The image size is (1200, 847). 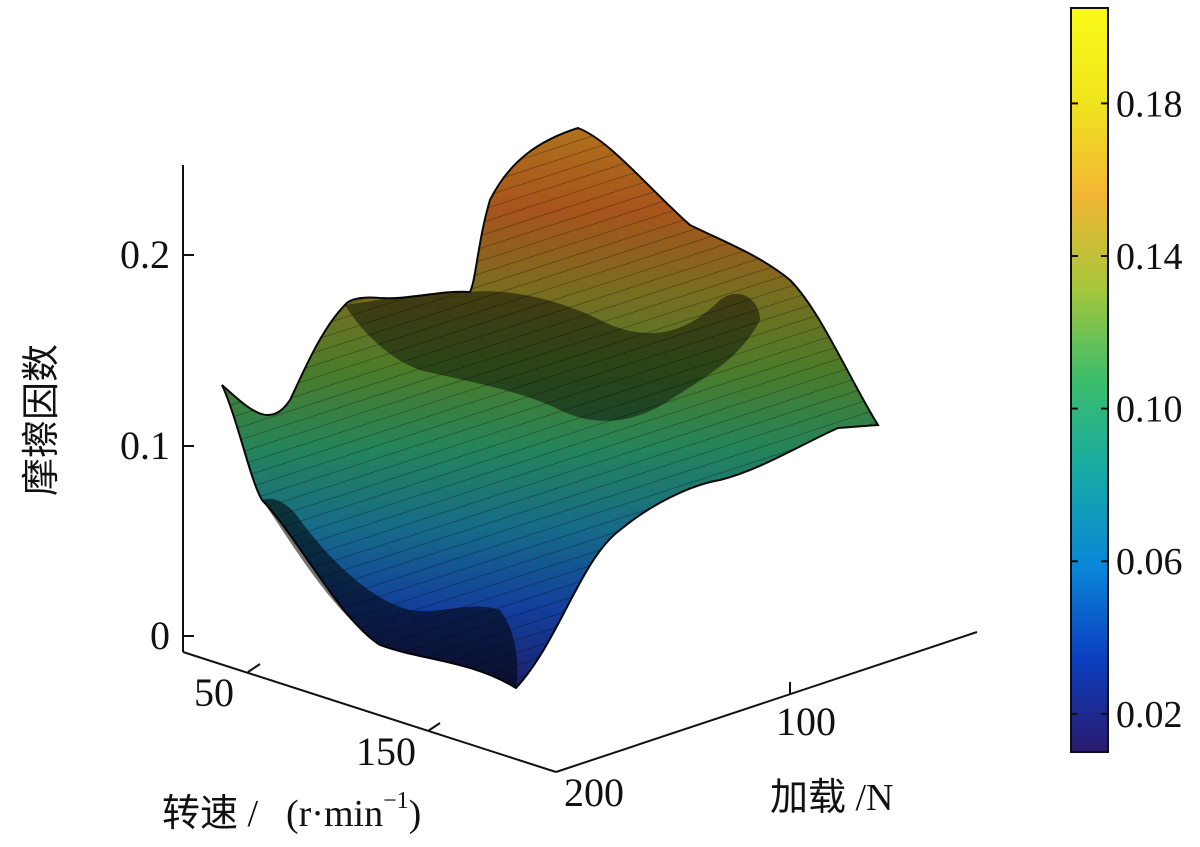 What do you see at coordinates (415, 814) in the screenshot?
I see `x-axis-unit-close: )` at bounding box center [415, 814].